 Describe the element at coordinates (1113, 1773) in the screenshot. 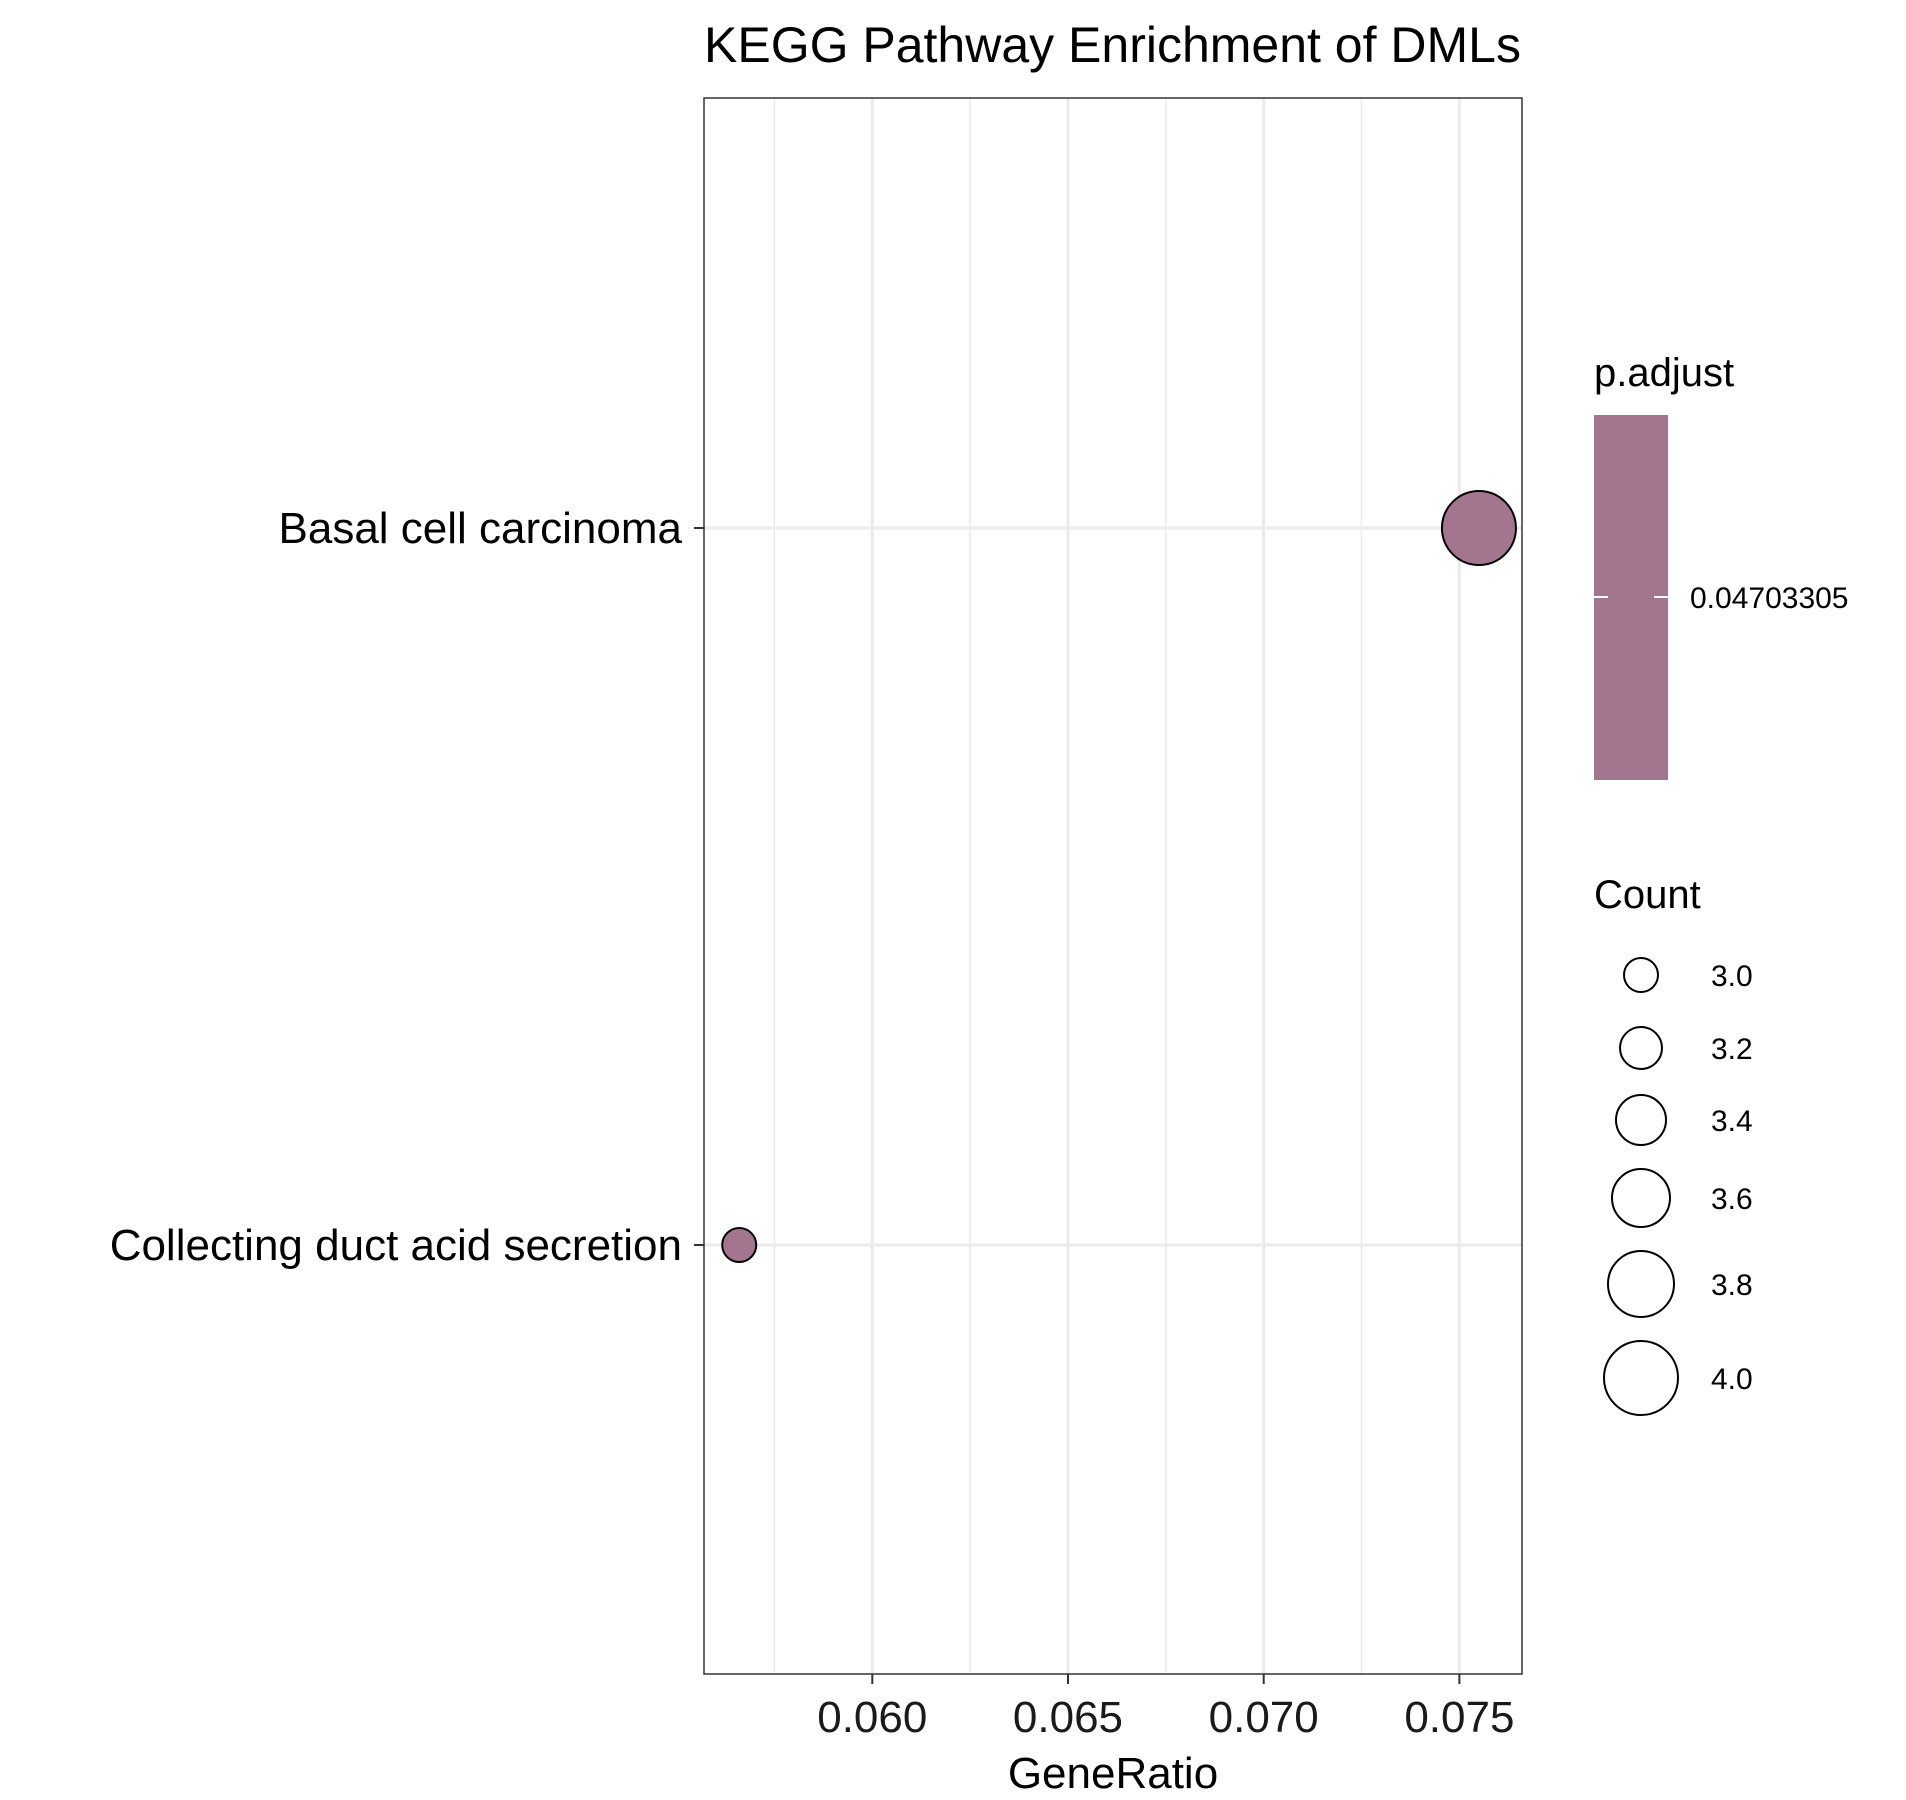

I see `x-axis-label: GeneRatio` at that location.